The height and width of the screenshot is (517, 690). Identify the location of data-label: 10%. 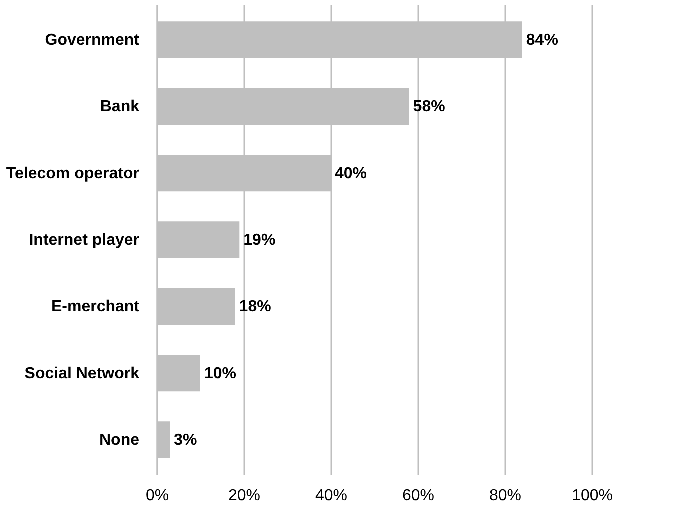
(220, 373).